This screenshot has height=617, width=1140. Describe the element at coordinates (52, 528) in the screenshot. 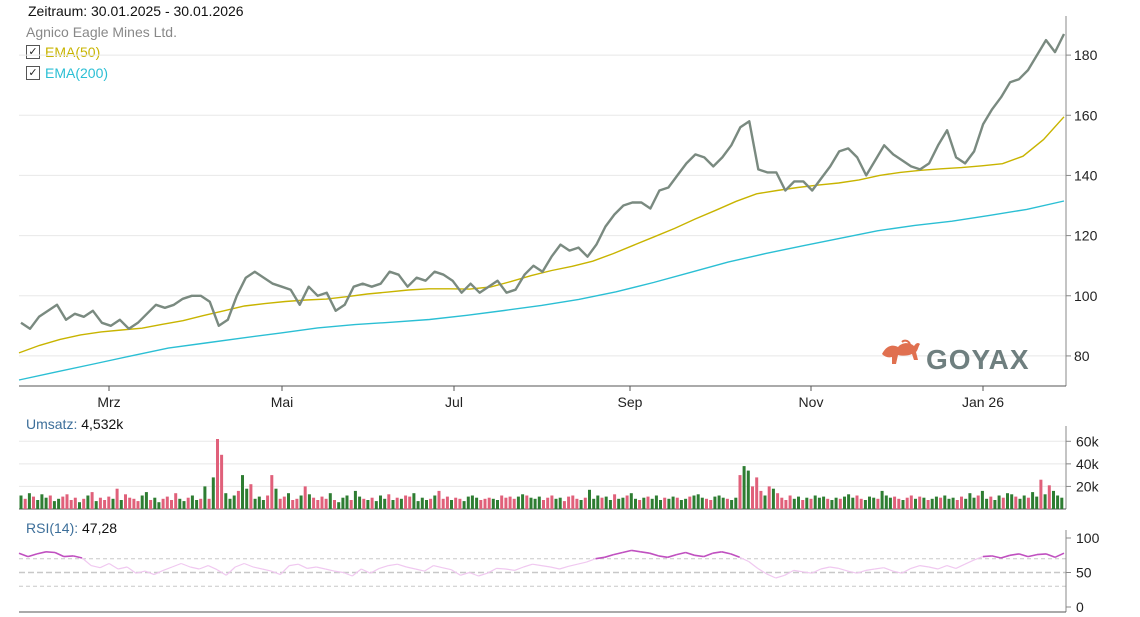

I see `rsi-label: RSI(14):` at that location.